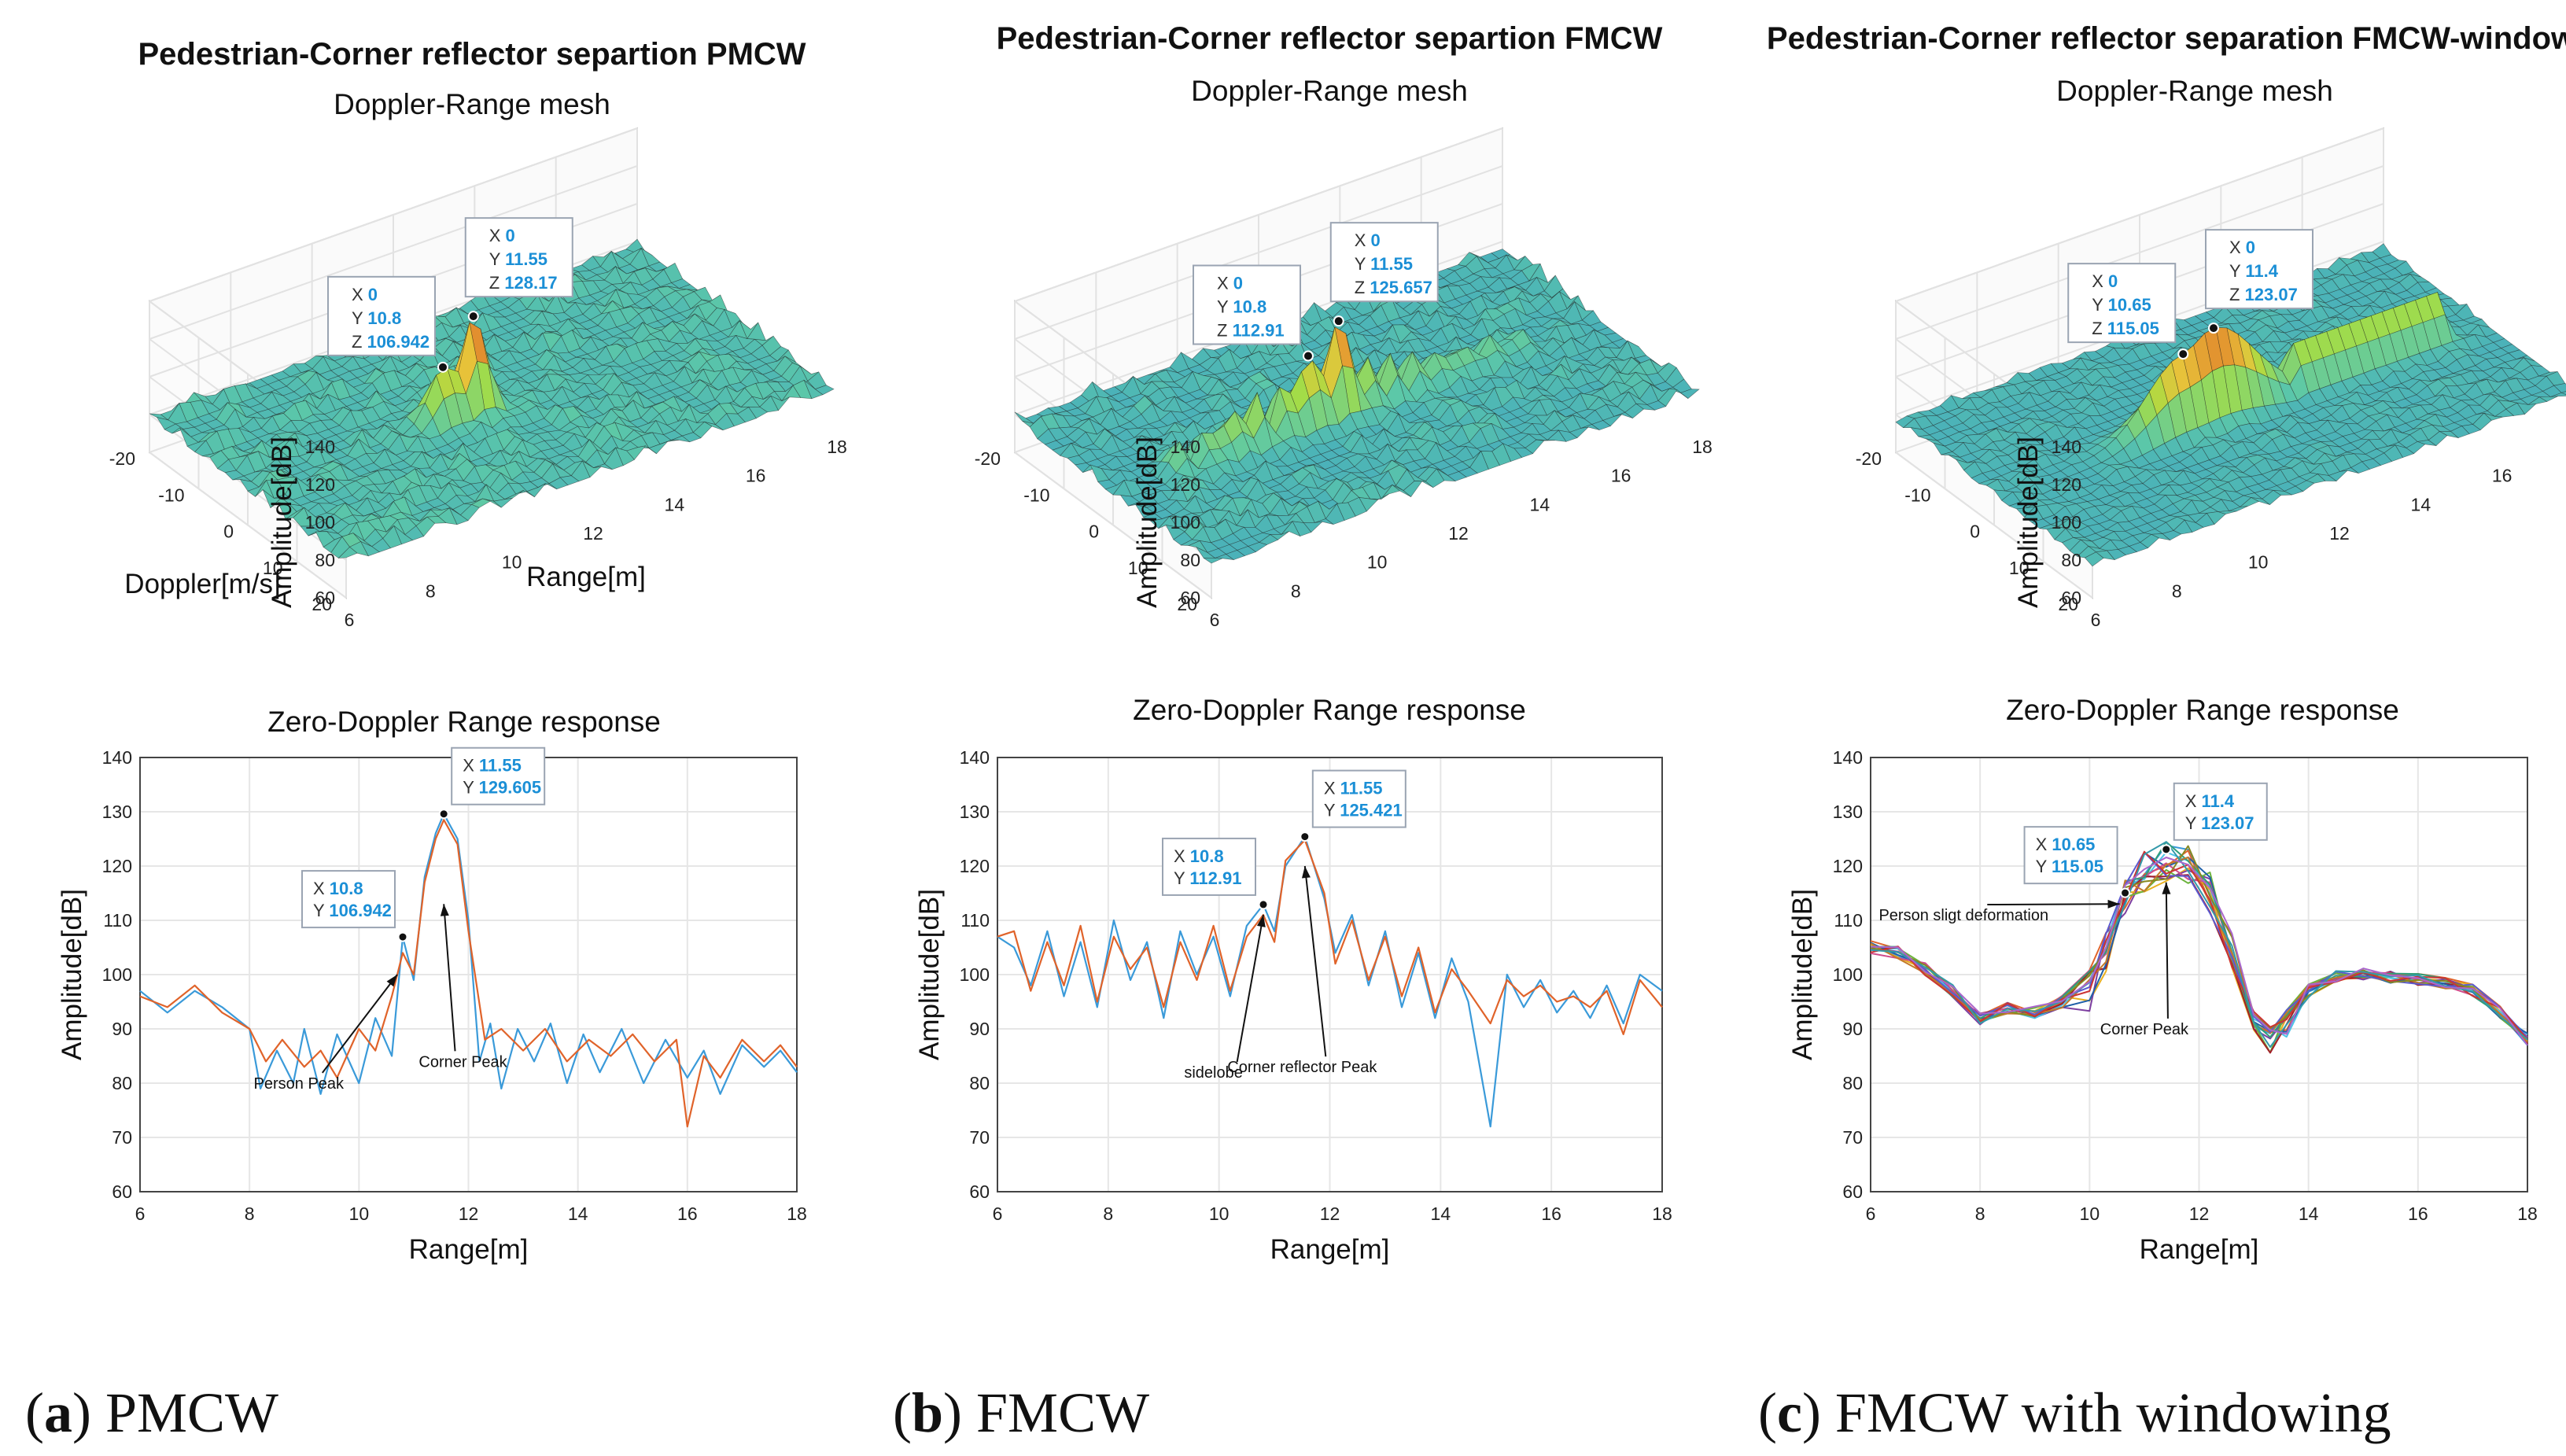  I want to click on datatip-row: Z 112.91, so click(1251, 331).